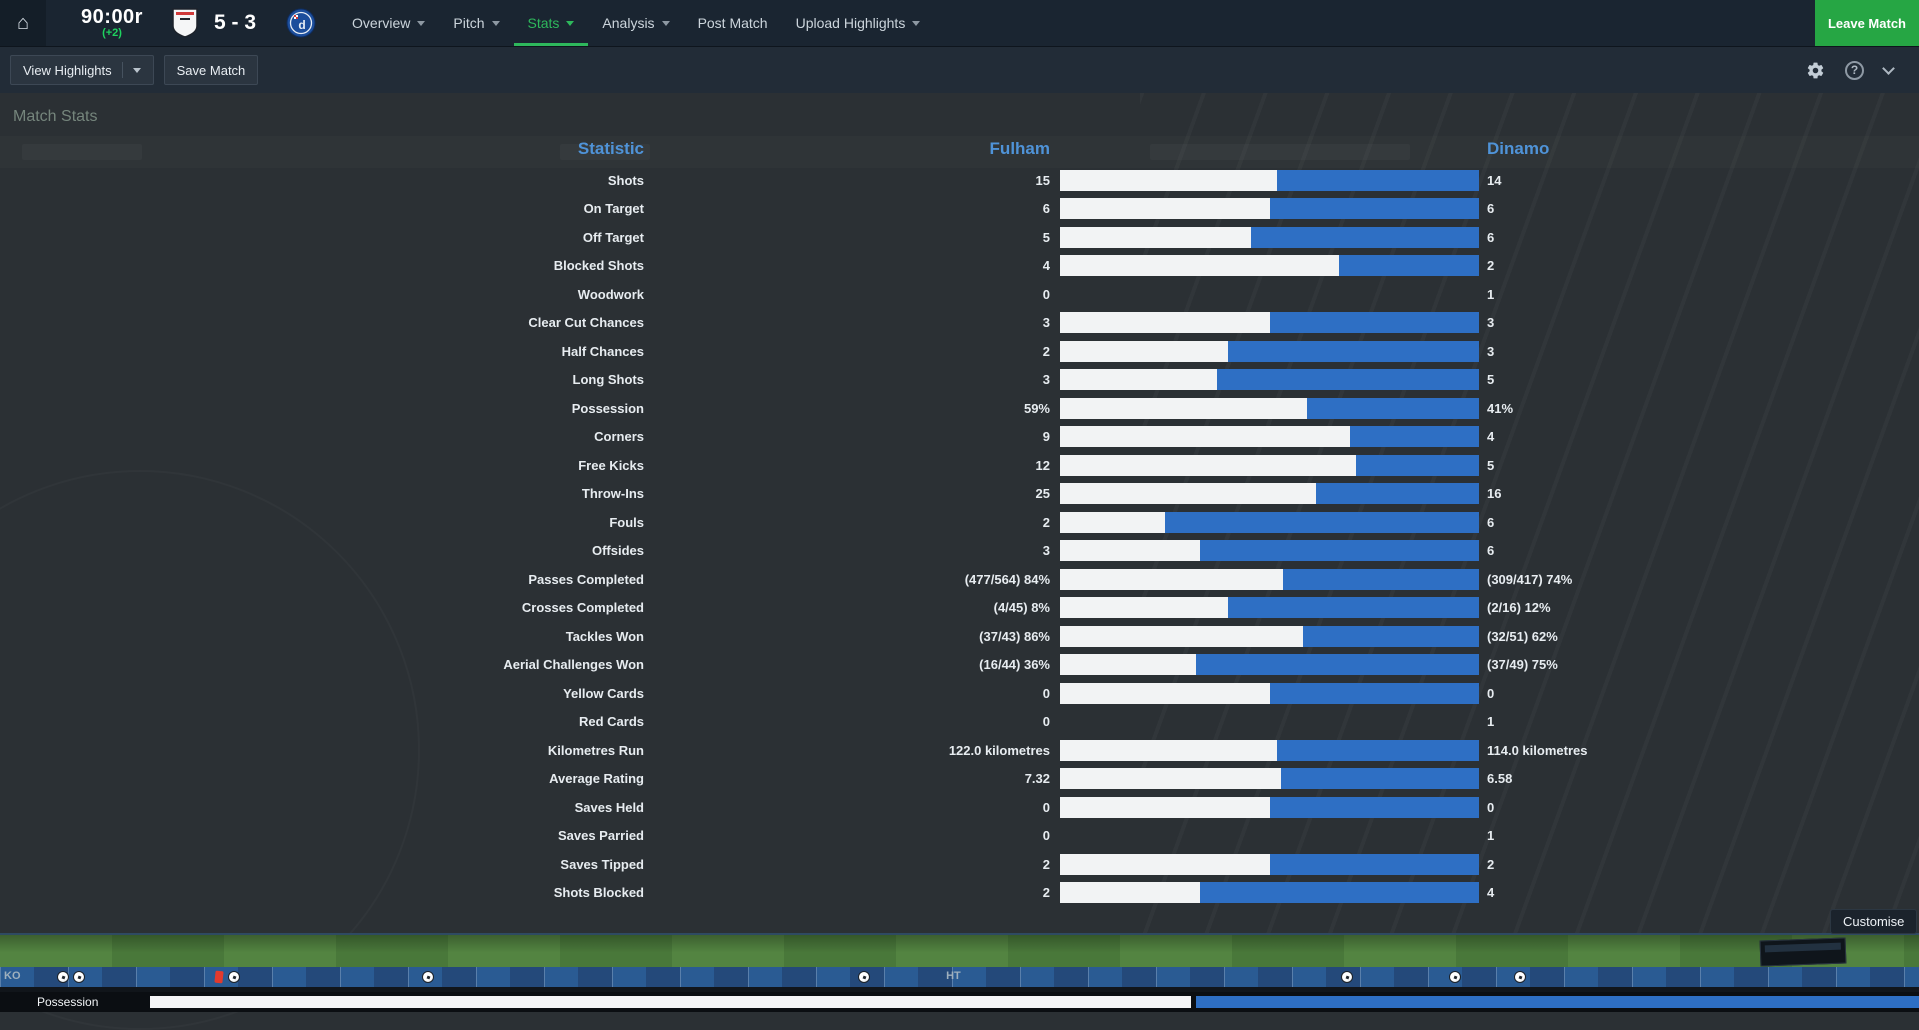  I want to click on away-value: (37/49) 75%, so click(1522, 665).